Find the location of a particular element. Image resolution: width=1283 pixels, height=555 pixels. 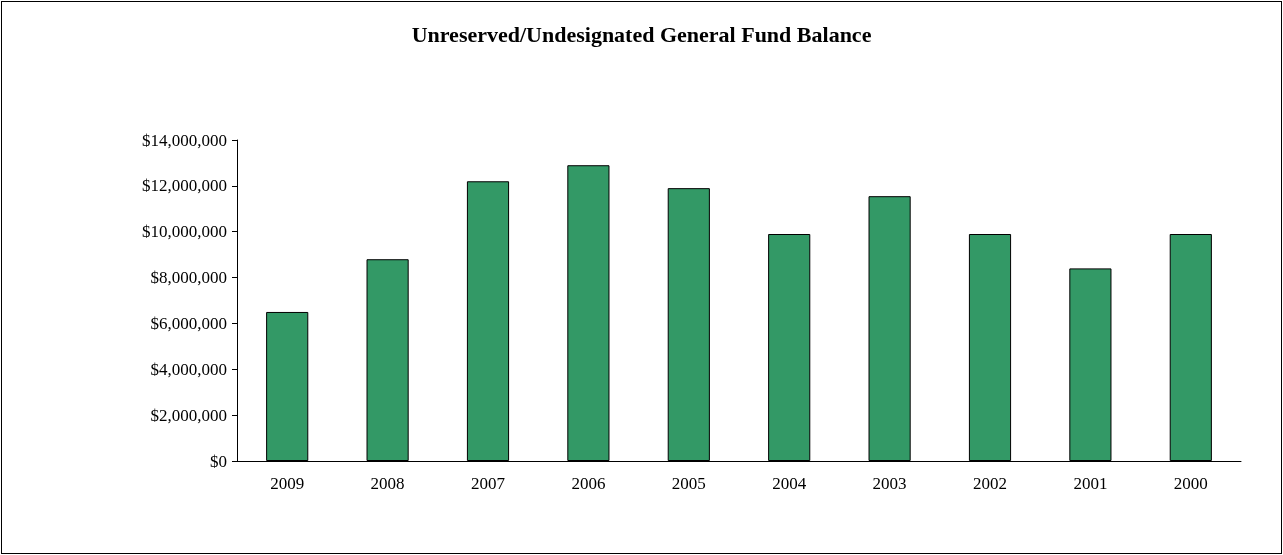

y-tick-label: $10,000,000 is located at coordinates (184, 232).